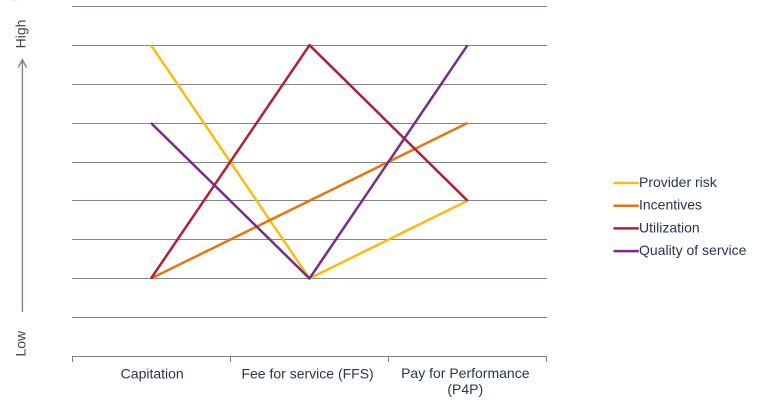  I want to click on svg-text: Utilization, so click(669, 227).